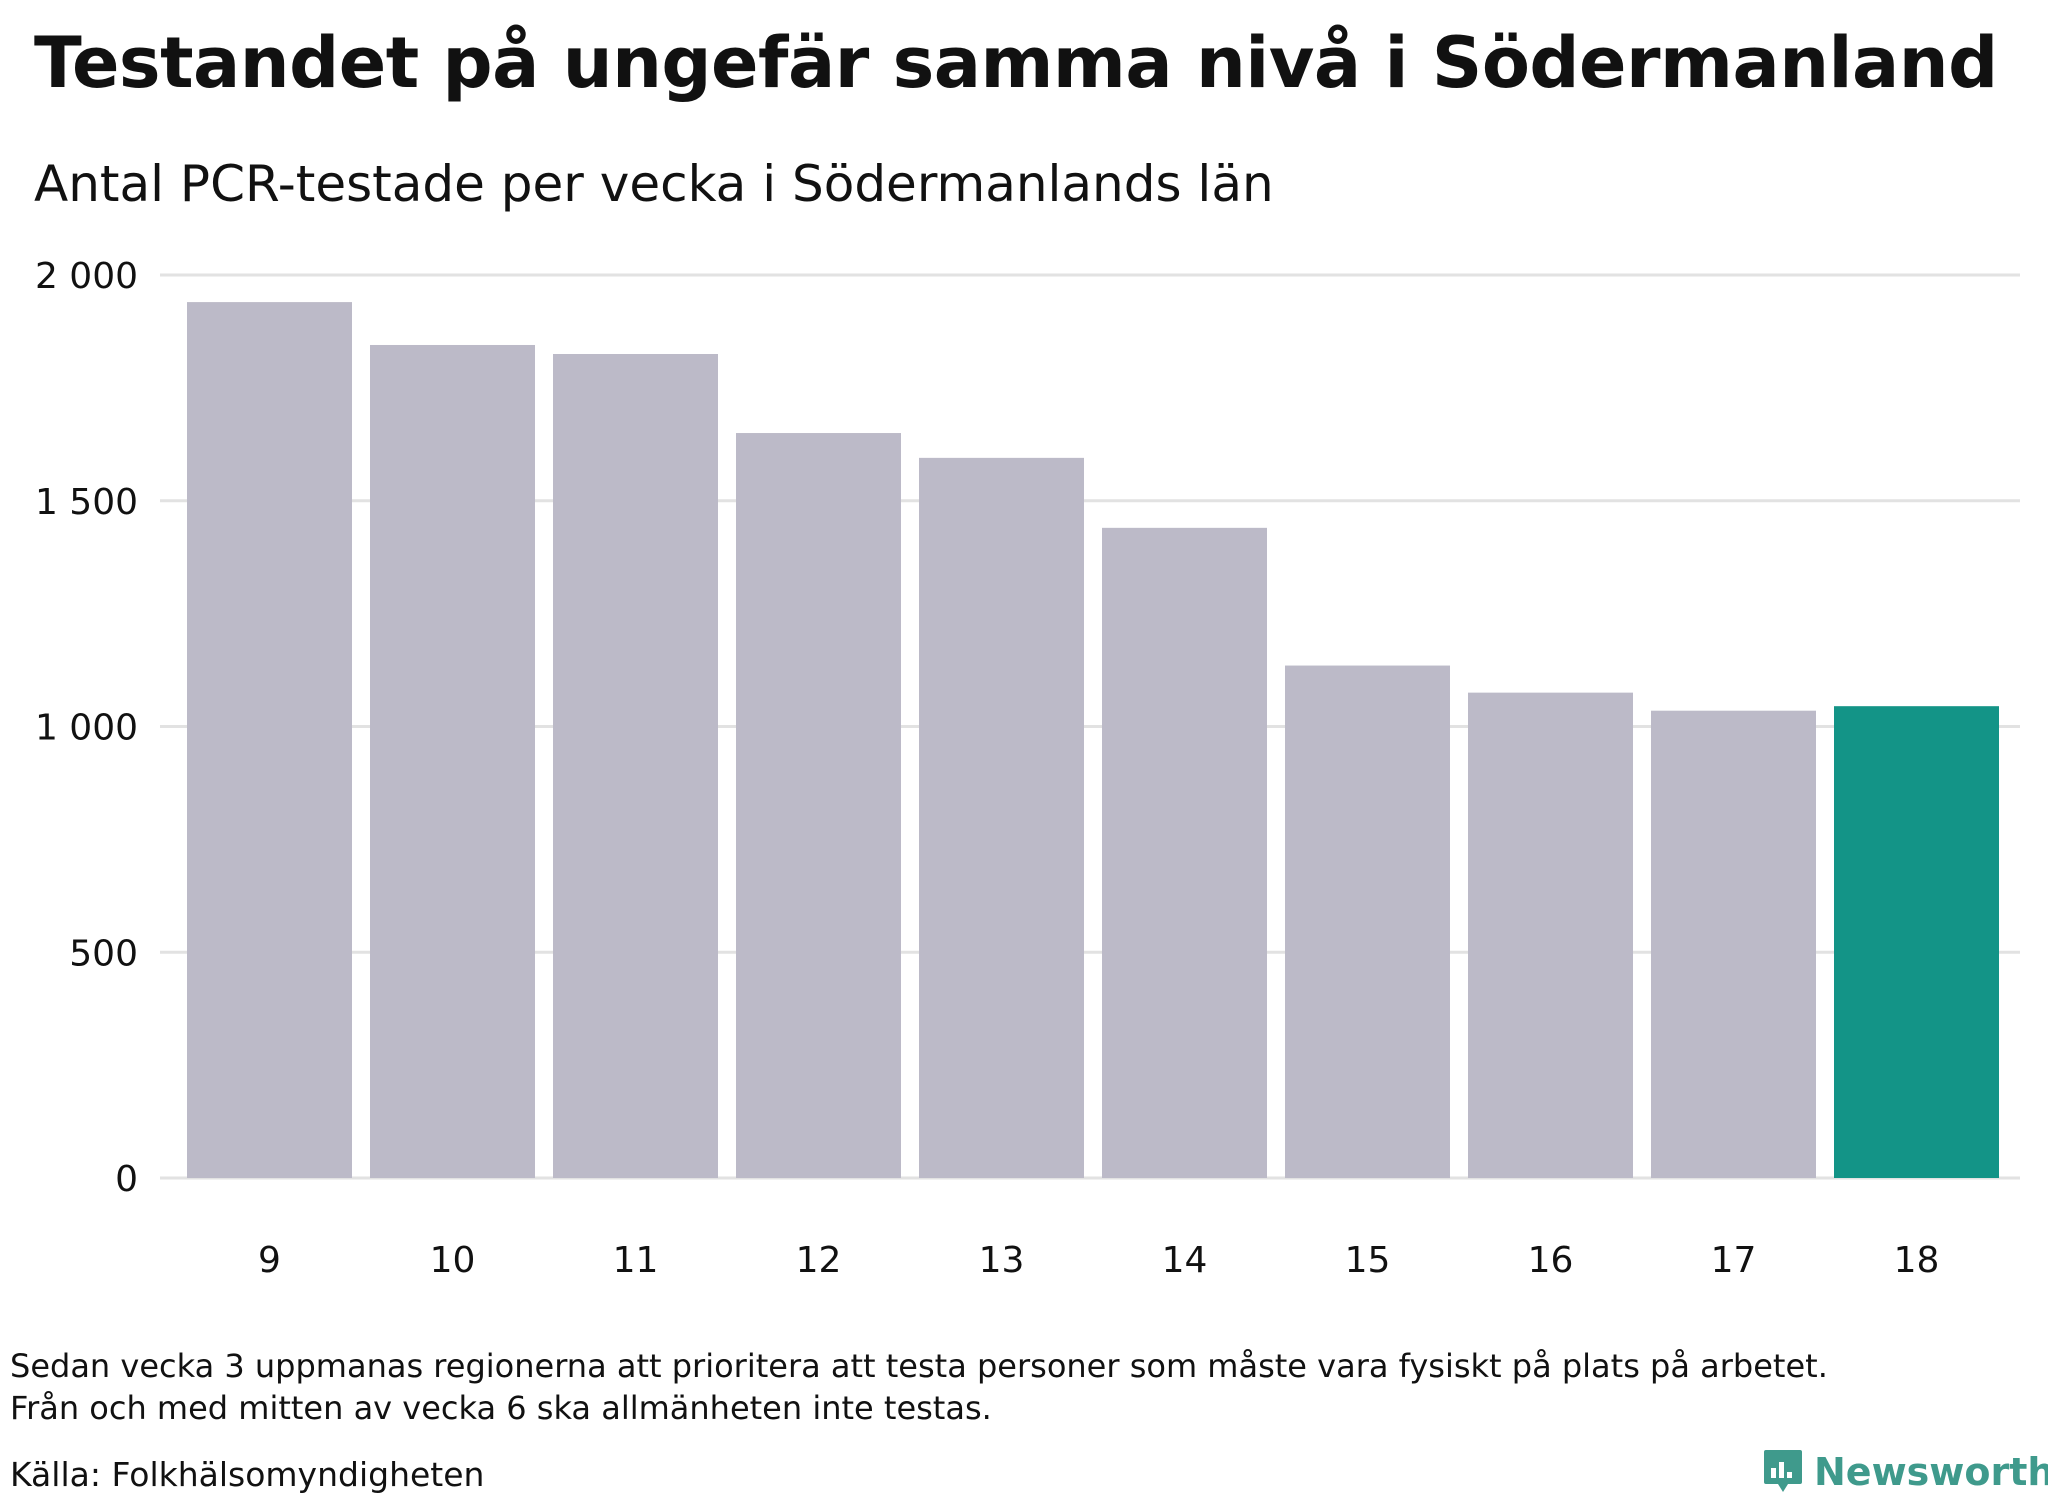  What do you see at coordinates (453, 1260) in the screenshot?
I see `x-tick-label: 10` at bounding box center [453, 1260].